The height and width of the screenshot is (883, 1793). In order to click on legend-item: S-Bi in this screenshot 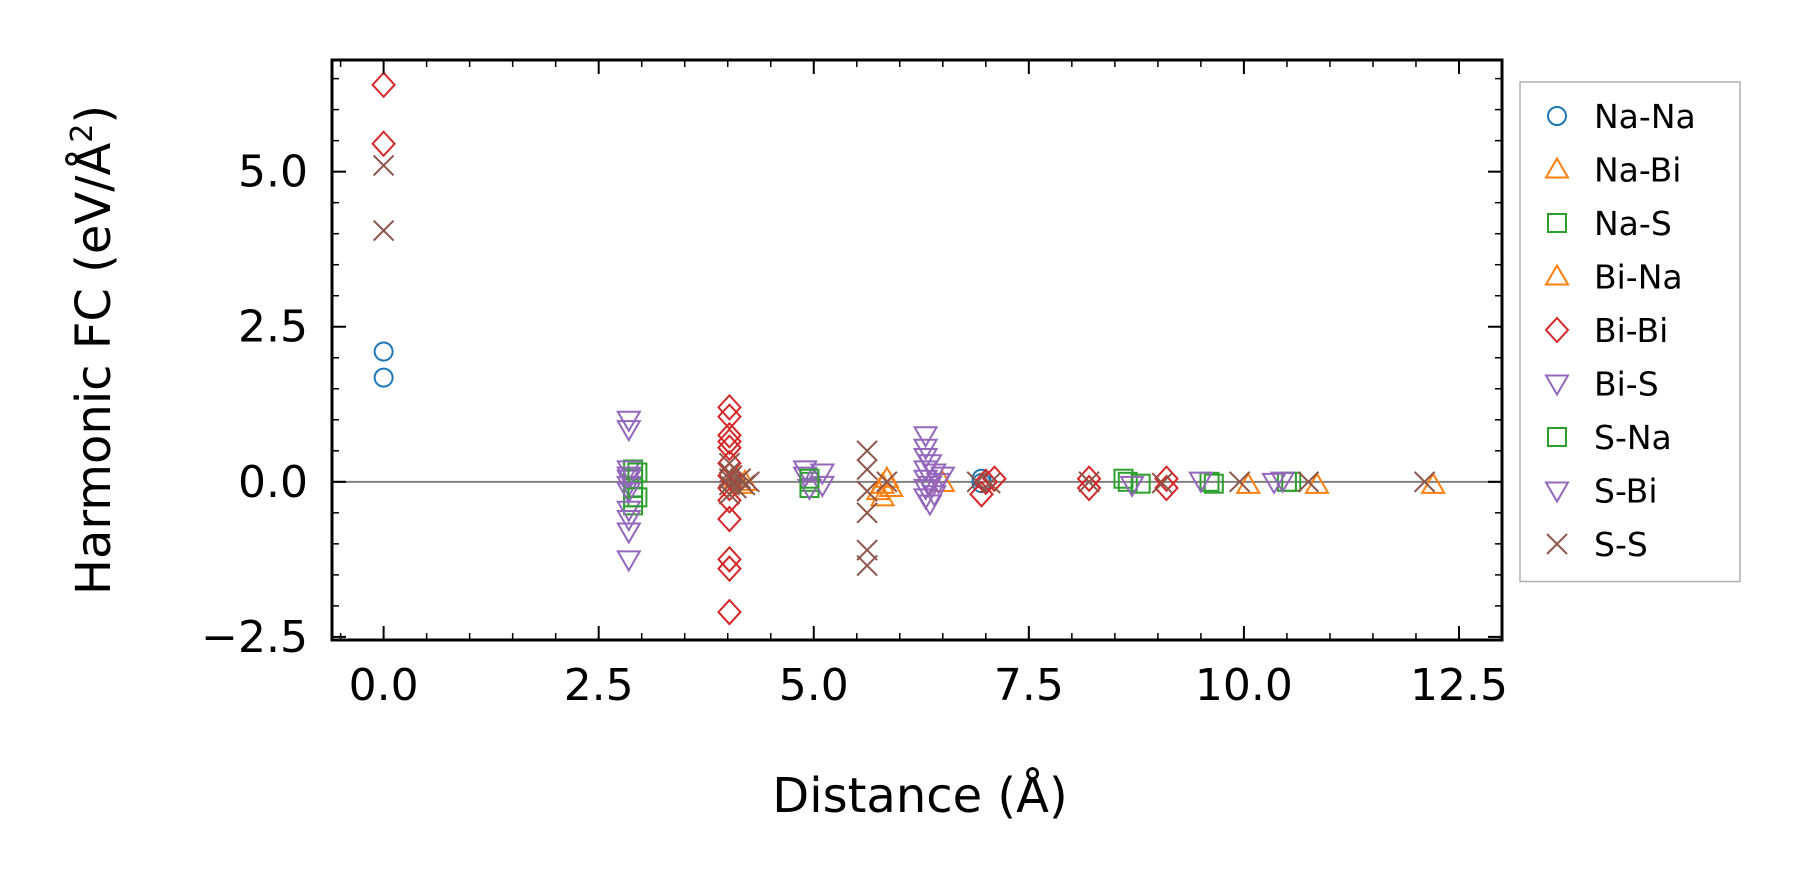, I will do `click(1601, 491)`.